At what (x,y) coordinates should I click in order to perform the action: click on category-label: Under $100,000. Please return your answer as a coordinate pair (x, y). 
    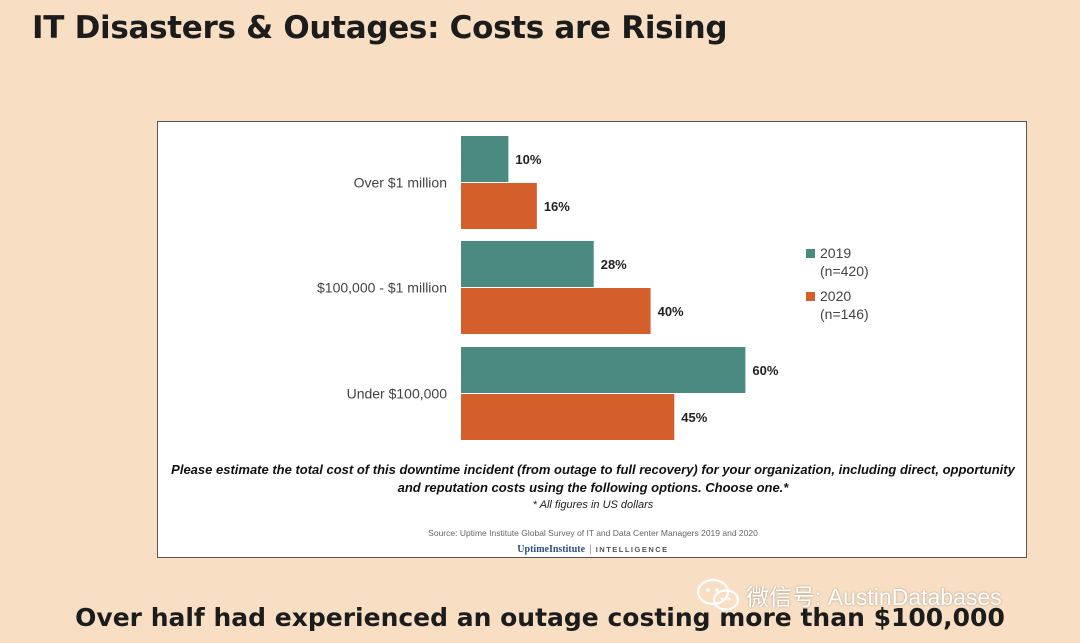
    Looking at the image, I should click on (397, 394).